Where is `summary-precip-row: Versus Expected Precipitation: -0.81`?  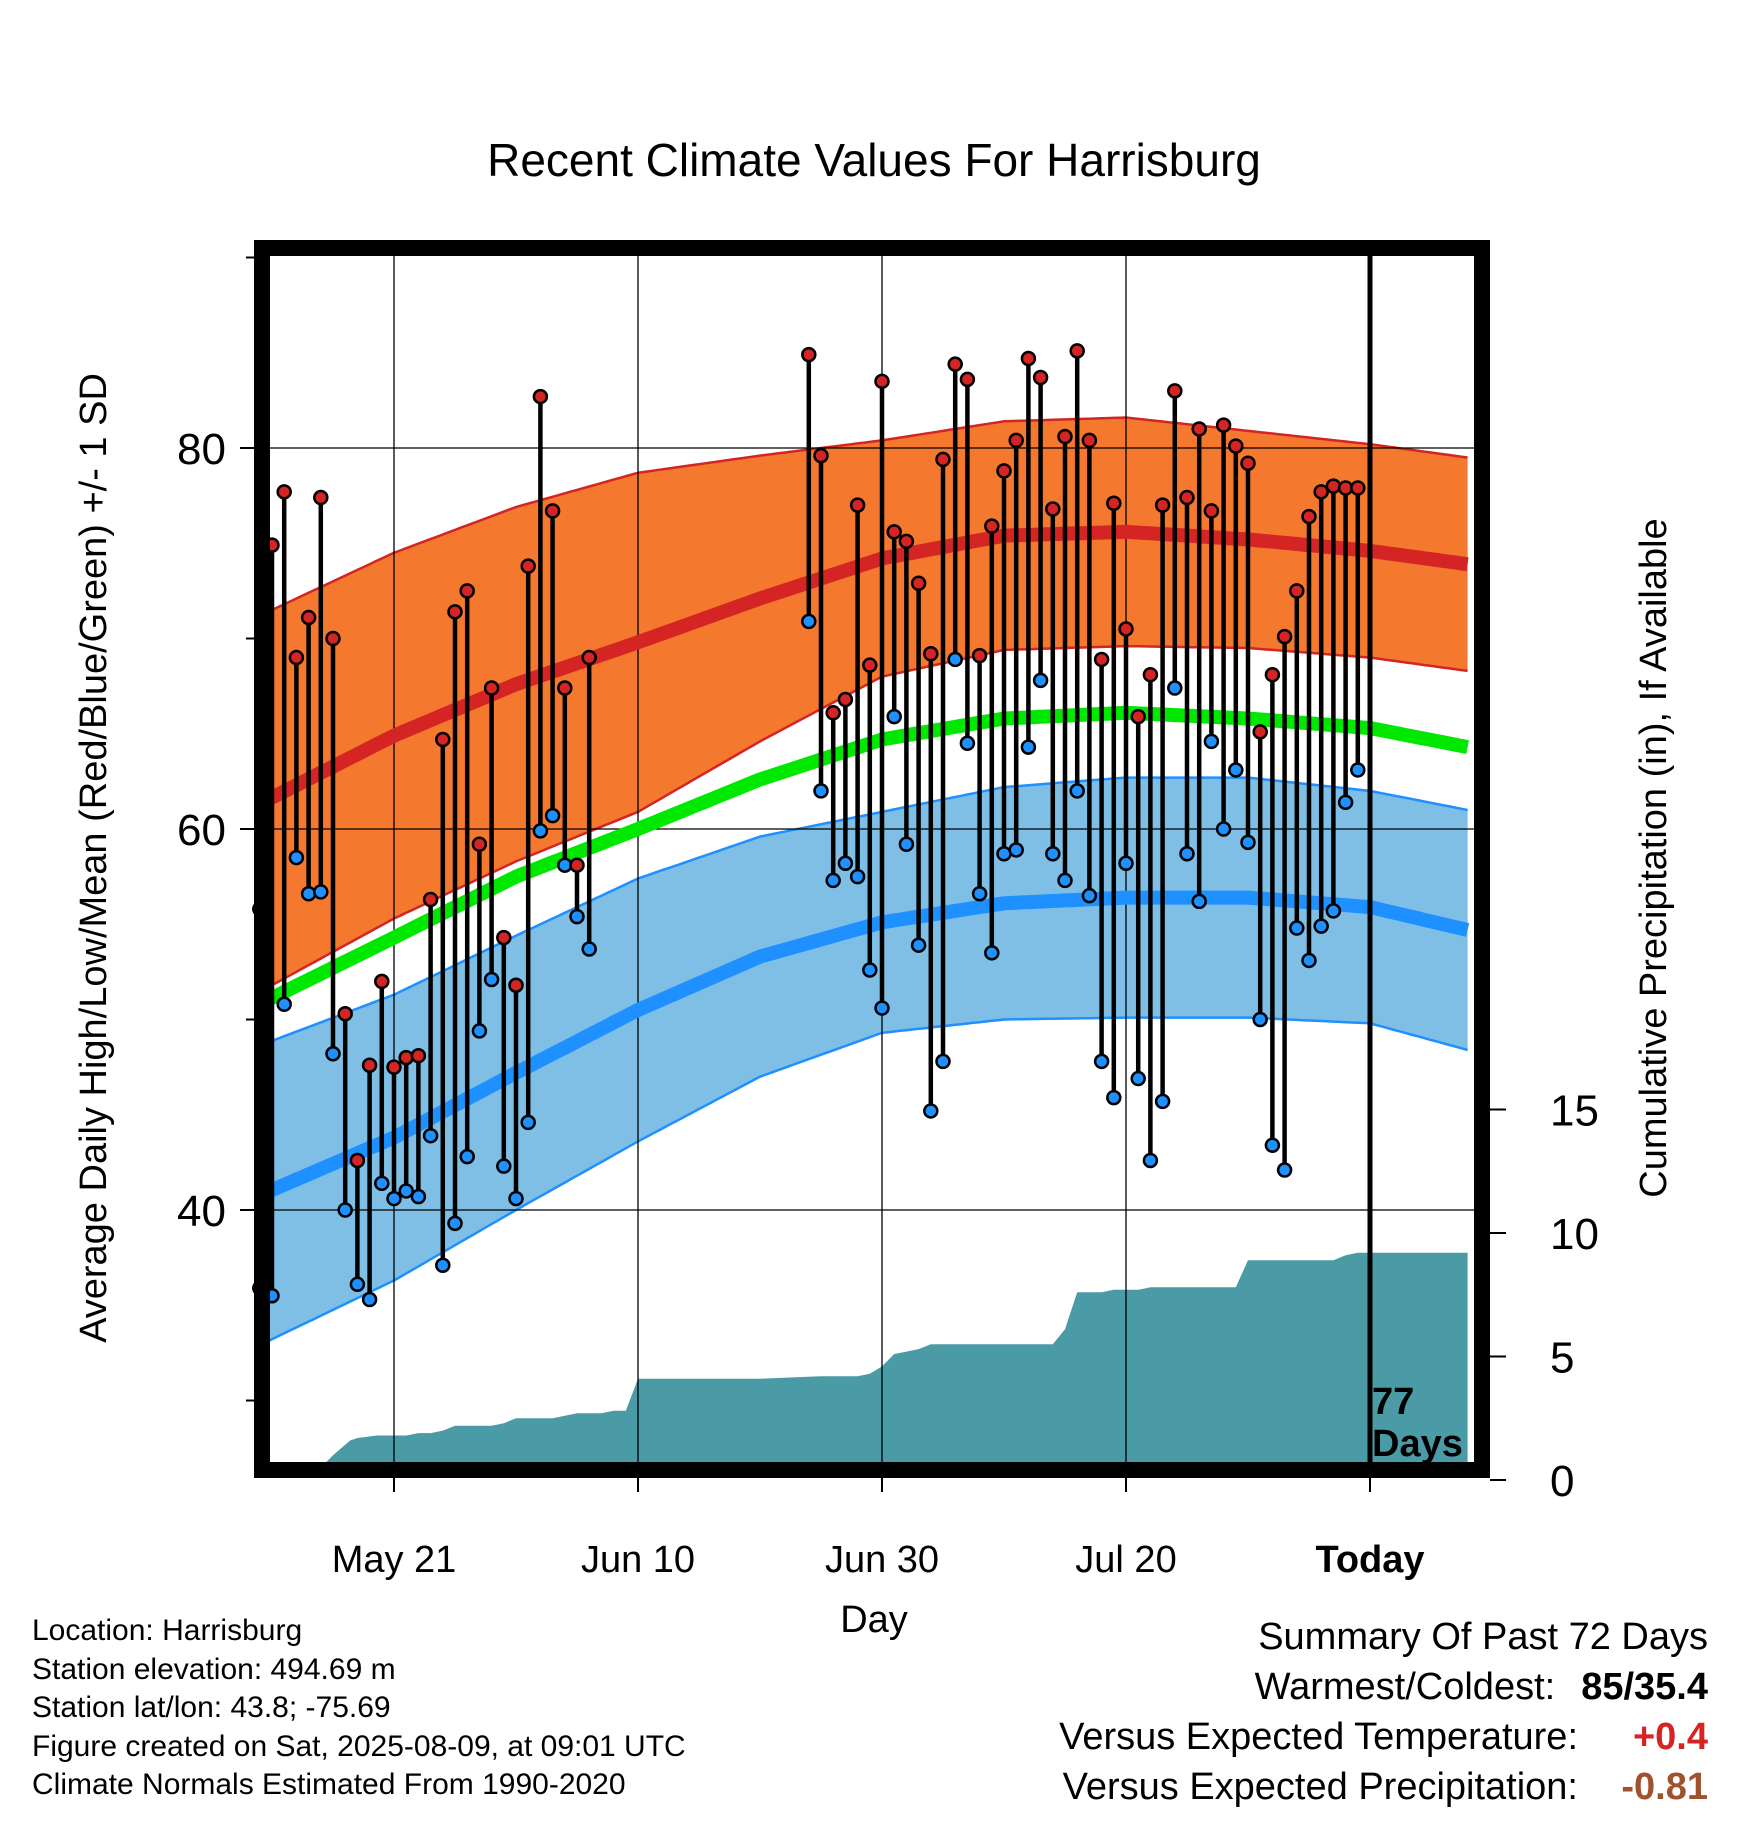
summary-precip-row: Versus Expected Precipitation: -0.81 is located at coordinates (1383, 1787).